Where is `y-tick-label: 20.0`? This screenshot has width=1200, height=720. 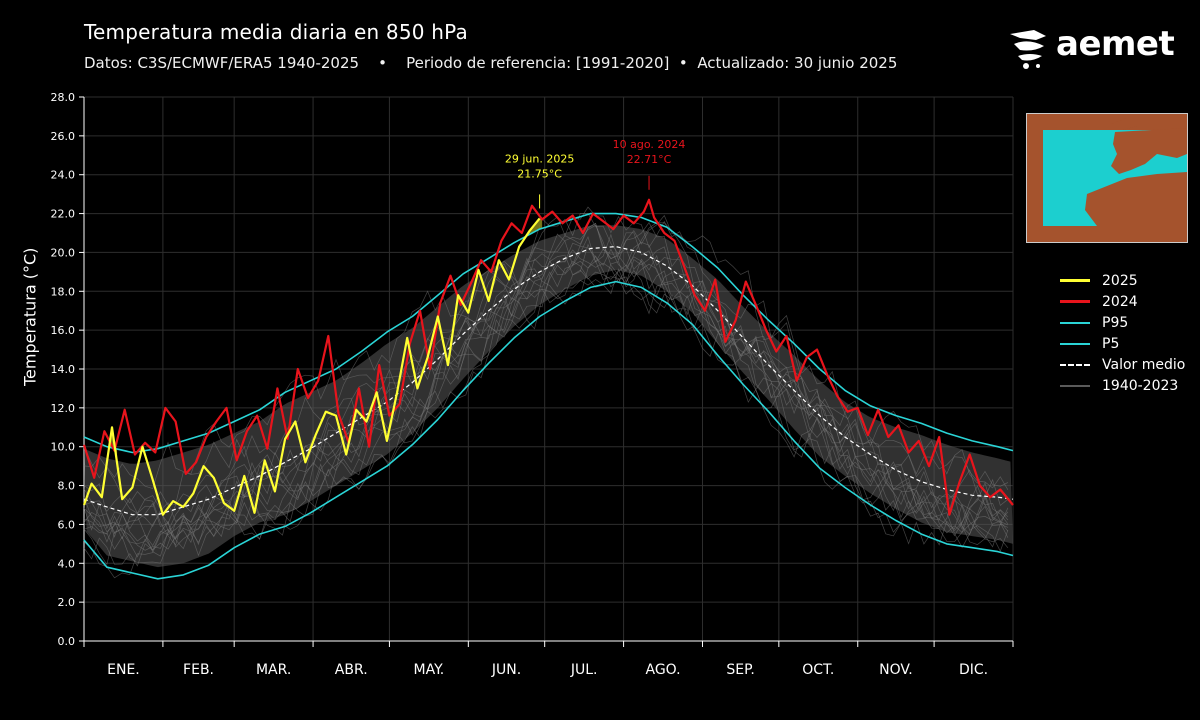
y-tick-label: 20.0 is located at coordinates (63, 252).